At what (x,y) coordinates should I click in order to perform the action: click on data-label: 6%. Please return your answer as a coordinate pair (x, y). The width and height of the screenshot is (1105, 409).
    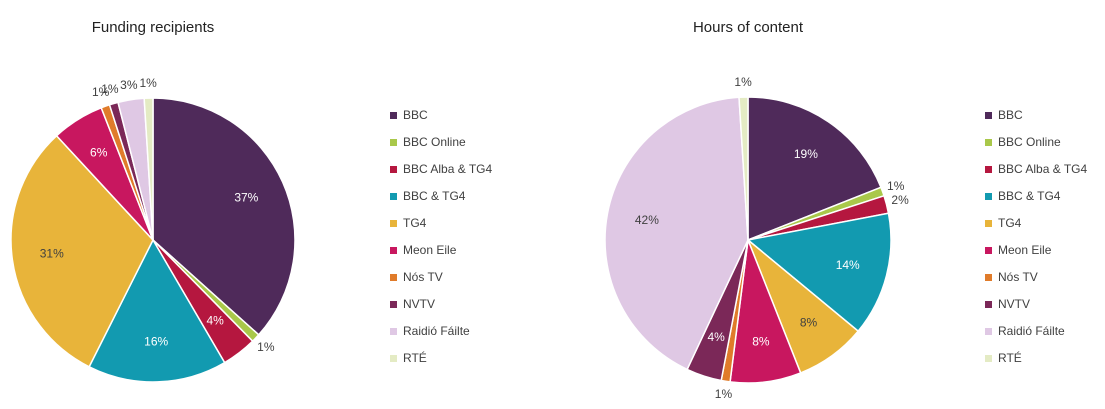
    Looking at the image, I should click on (99, 153).